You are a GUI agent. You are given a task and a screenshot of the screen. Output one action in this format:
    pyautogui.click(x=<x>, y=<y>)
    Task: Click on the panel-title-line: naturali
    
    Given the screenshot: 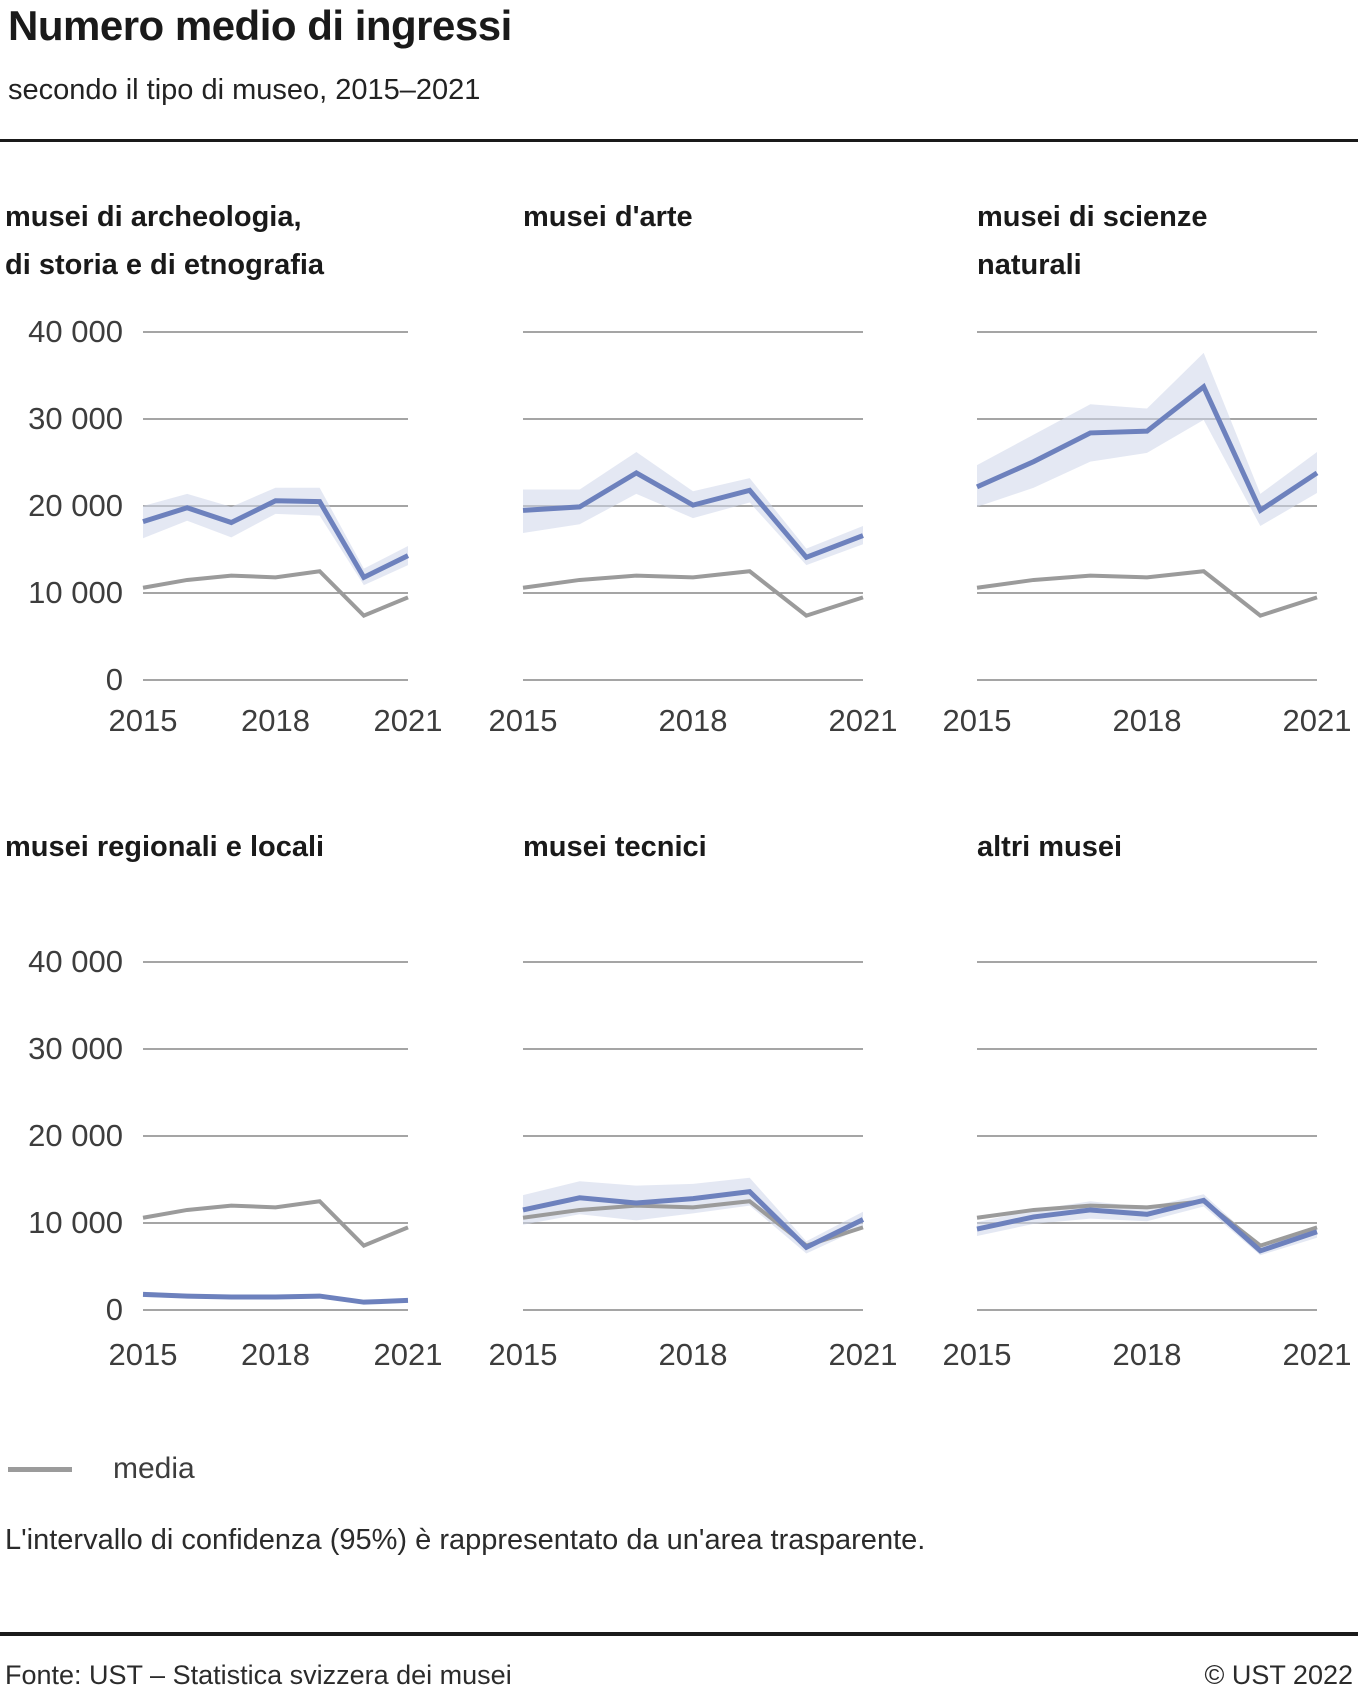 What is the action you would take?
    pyautogui.click(x=1029, y=265)
    